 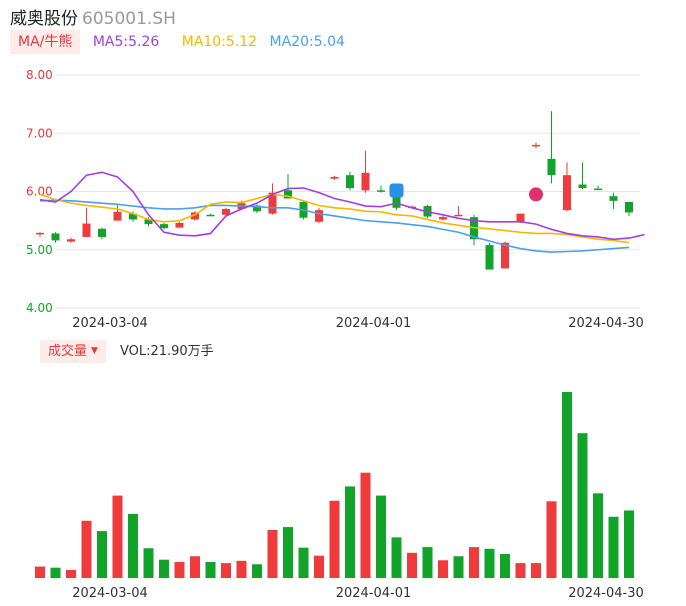 I want to click on ma-legend: MA/牛熊 MA5:5.26 MA10:5.12 MA20:5.04, so click(x=177, y=42).